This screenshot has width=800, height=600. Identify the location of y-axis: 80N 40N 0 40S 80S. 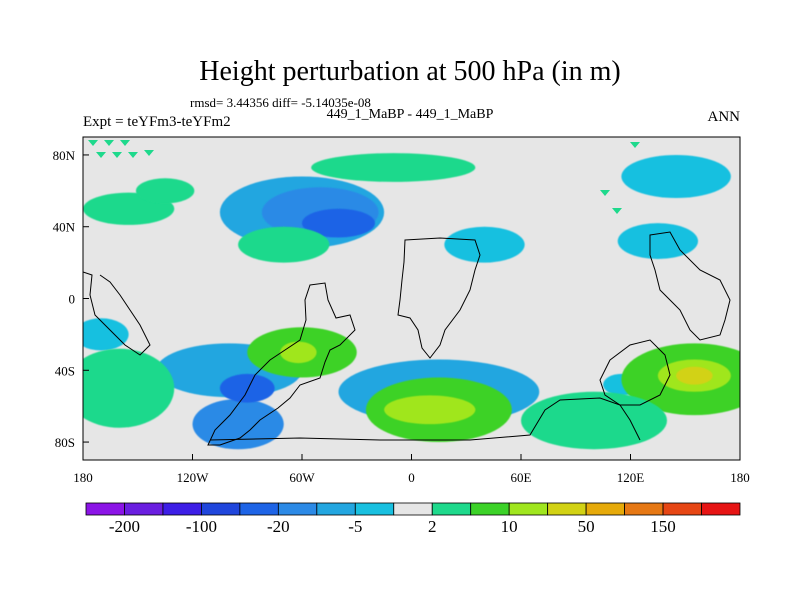
(71, 299).